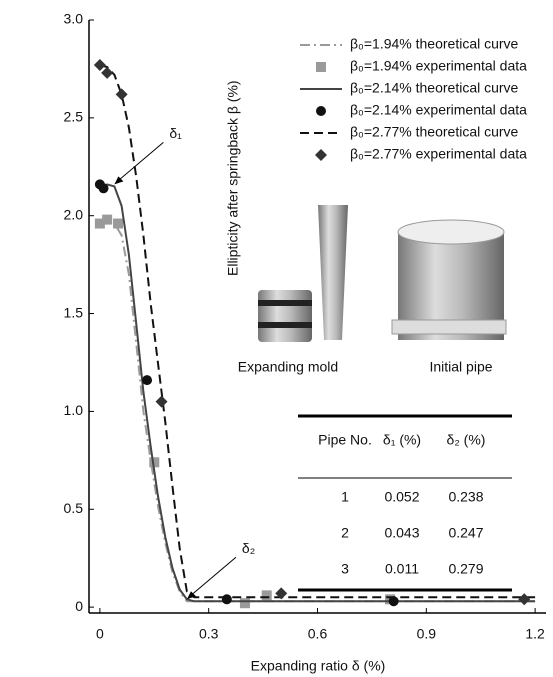 The width and height of the screenshot is (553, 677). Describe the element at coordinates (345, 440) in the screenshot. I see `table-header: Pipe No.` at that location.